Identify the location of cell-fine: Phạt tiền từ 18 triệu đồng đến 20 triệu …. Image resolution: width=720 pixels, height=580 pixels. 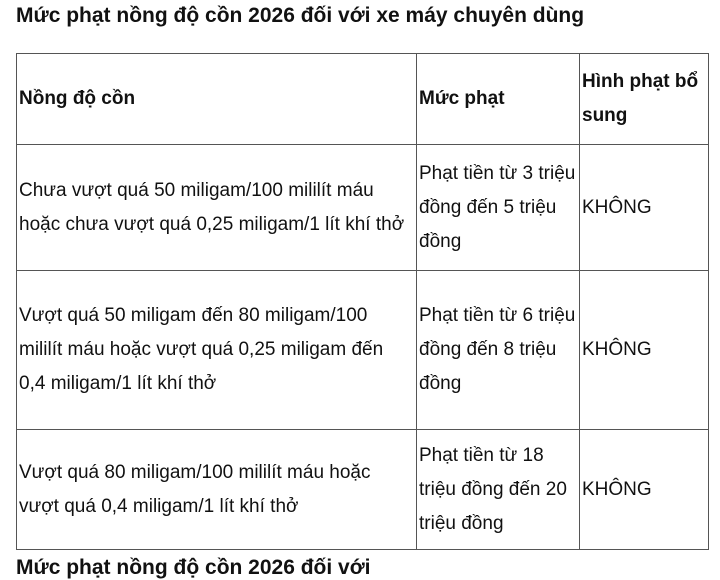
(498, 489).